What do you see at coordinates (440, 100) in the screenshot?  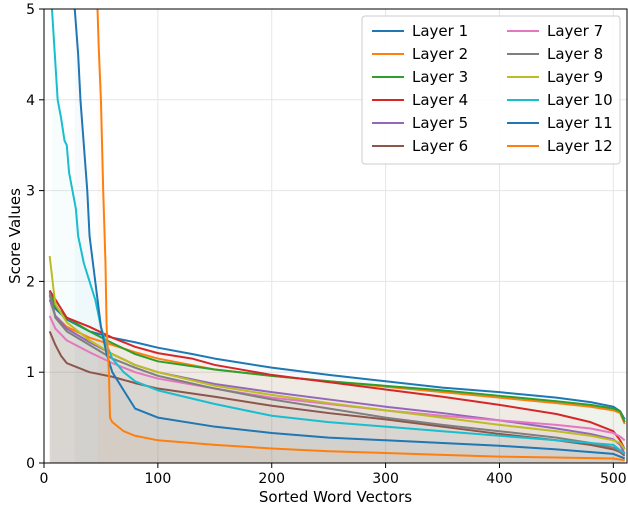 I see `legend-label-layer-4: Layer 4` at bounding box center [440, 100].